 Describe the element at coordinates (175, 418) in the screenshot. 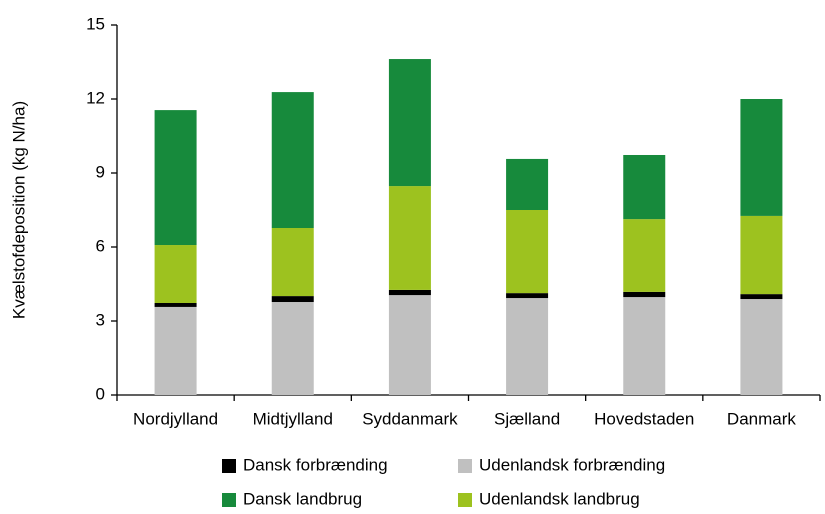

I see `x-tick-label: Nordjylland` at that location.